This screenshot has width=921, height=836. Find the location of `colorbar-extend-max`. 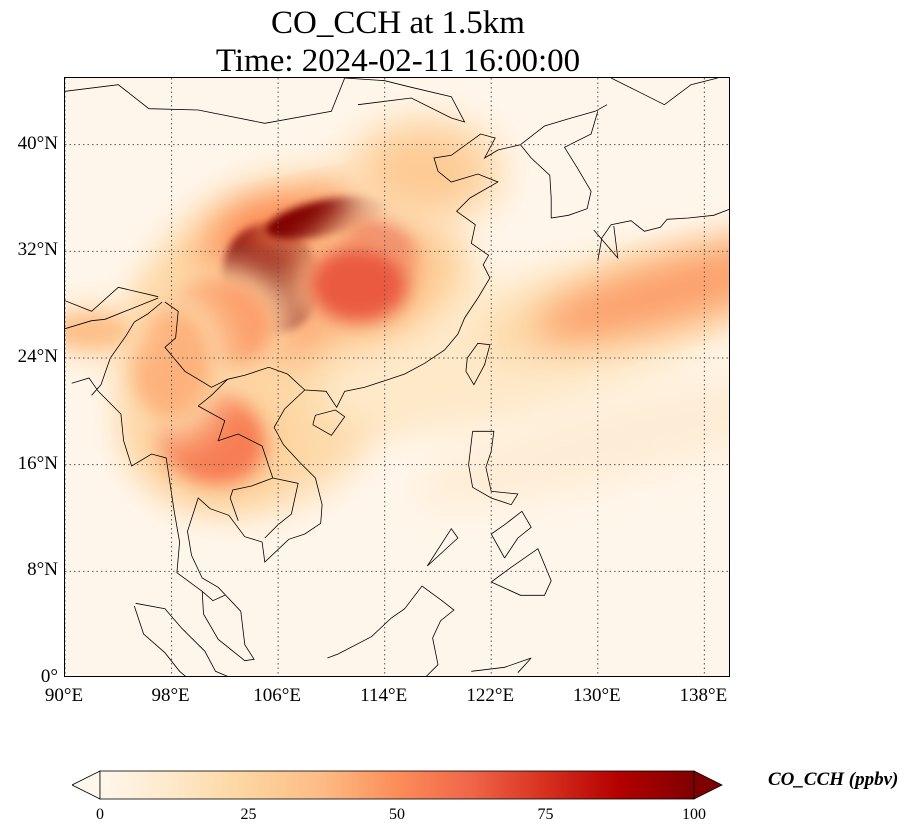

colorbar-extend-max is located at coordinates (708, 785).